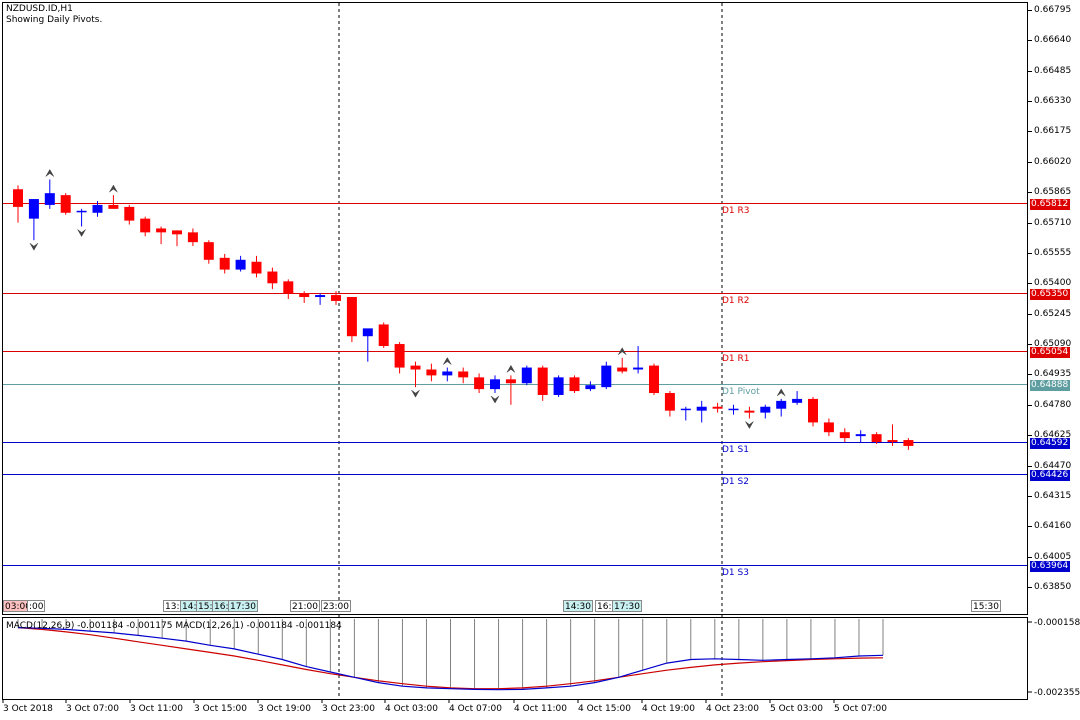 The height and width of the screenshot is (720, 1080). What do you see at coordinates (1053, 192) in the screenshot?
I see `price-axis-label: 0.65865` at bounding box center [1053, 192].